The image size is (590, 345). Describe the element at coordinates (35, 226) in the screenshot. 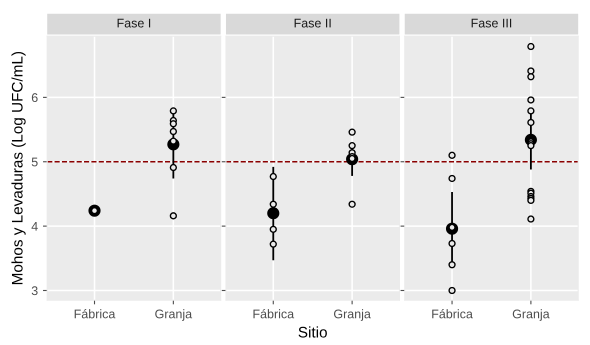

I see `y-tick-label: 4` at that location.